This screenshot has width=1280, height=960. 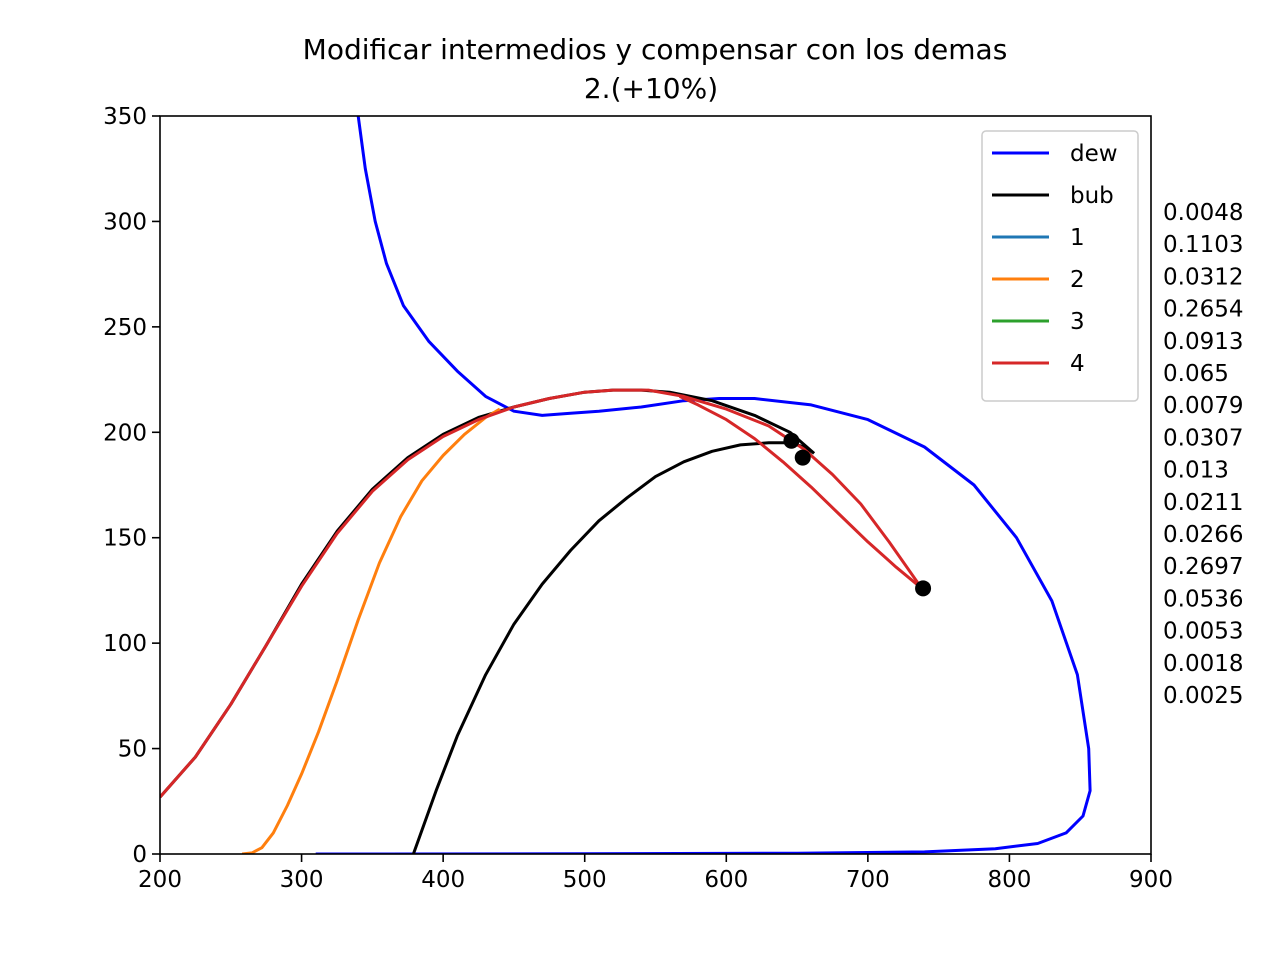 I want to click on composition-value: 0.0536, so click(x=1203, y=599).